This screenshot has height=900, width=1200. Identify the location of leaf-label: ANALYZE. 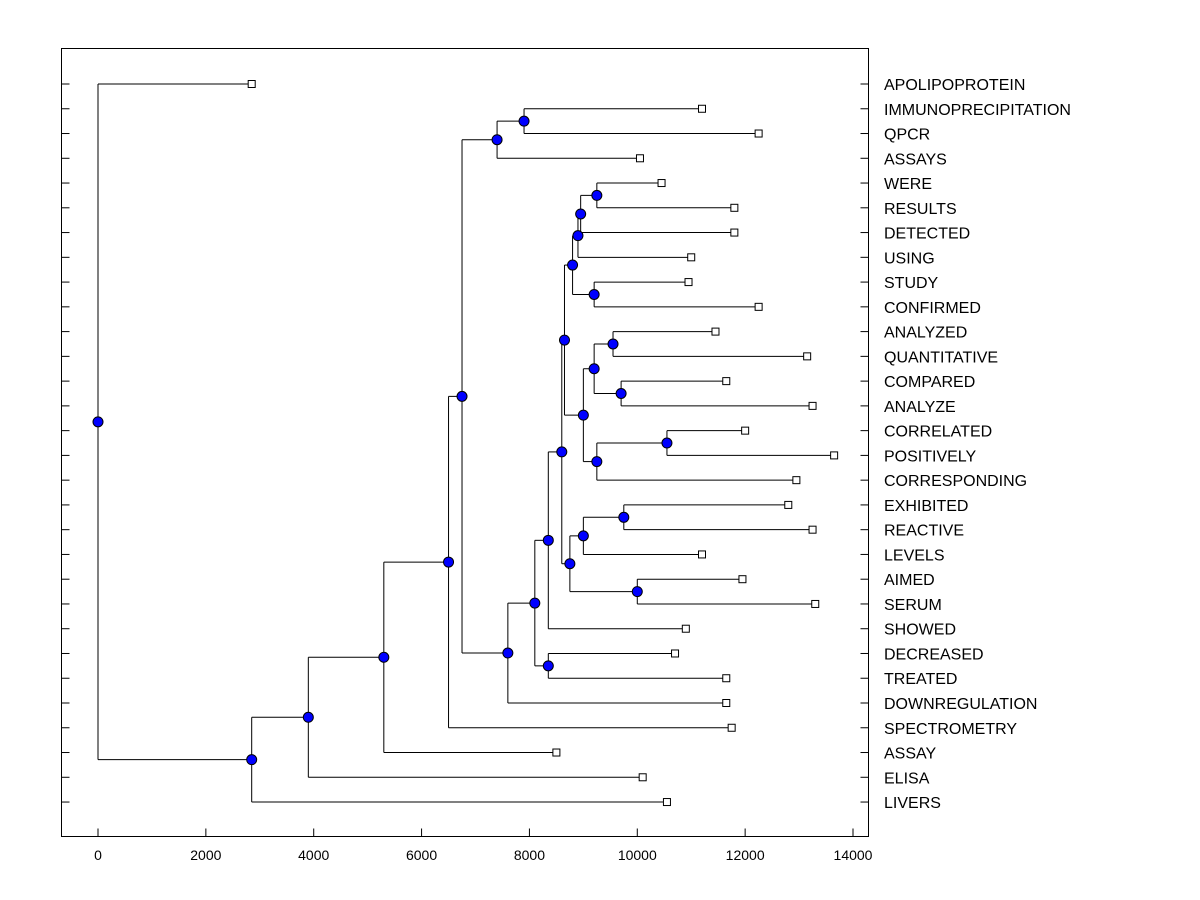
(920, 407).